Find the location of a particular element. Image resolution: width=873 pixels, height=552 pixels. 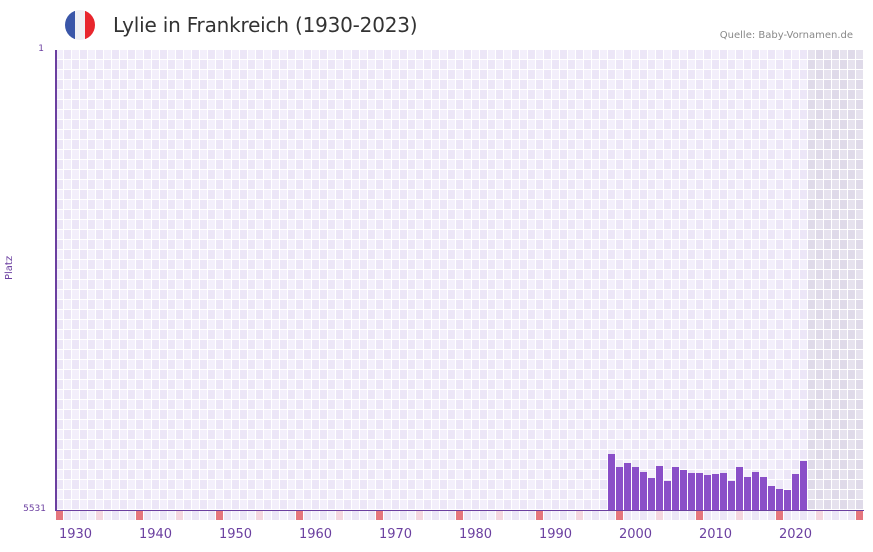

bar-2016 is located at coordinates (763, 493).